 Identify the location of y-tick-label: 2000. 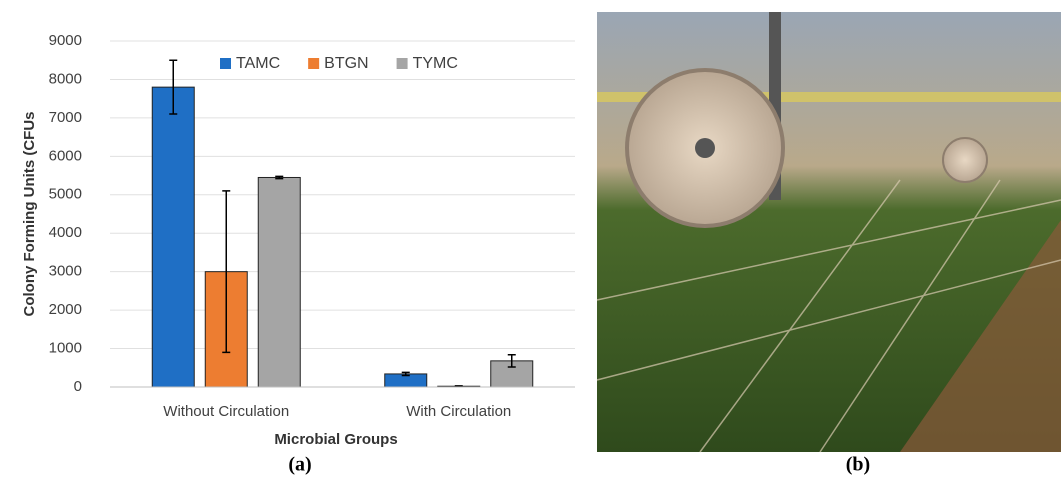
(65, 309).